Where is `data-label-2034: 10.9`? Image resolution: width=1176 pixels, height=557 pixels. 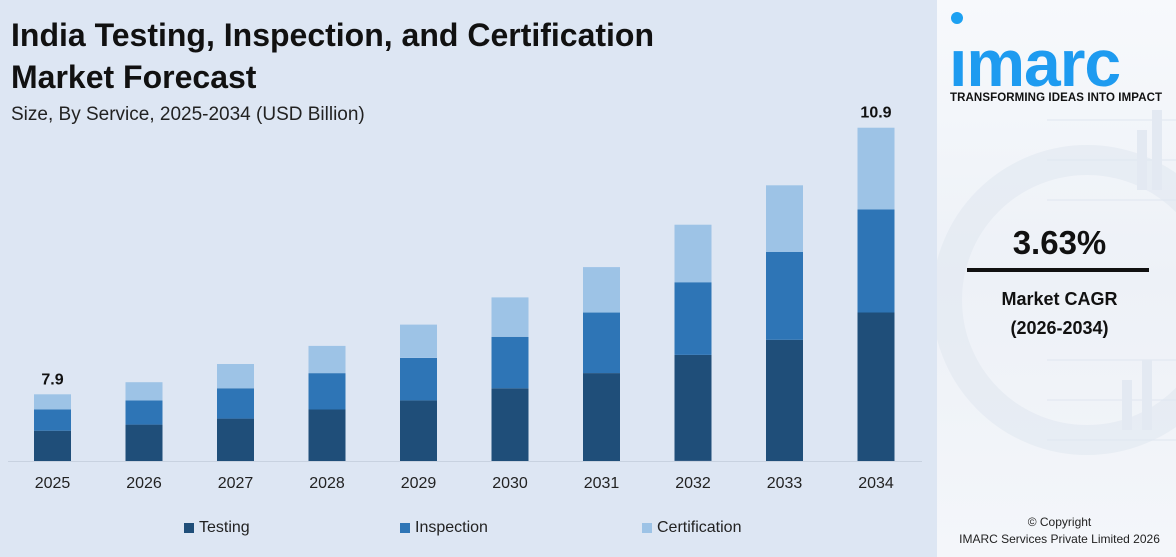 data-label-2034: 10.9 is located at coordinates (875, 113).